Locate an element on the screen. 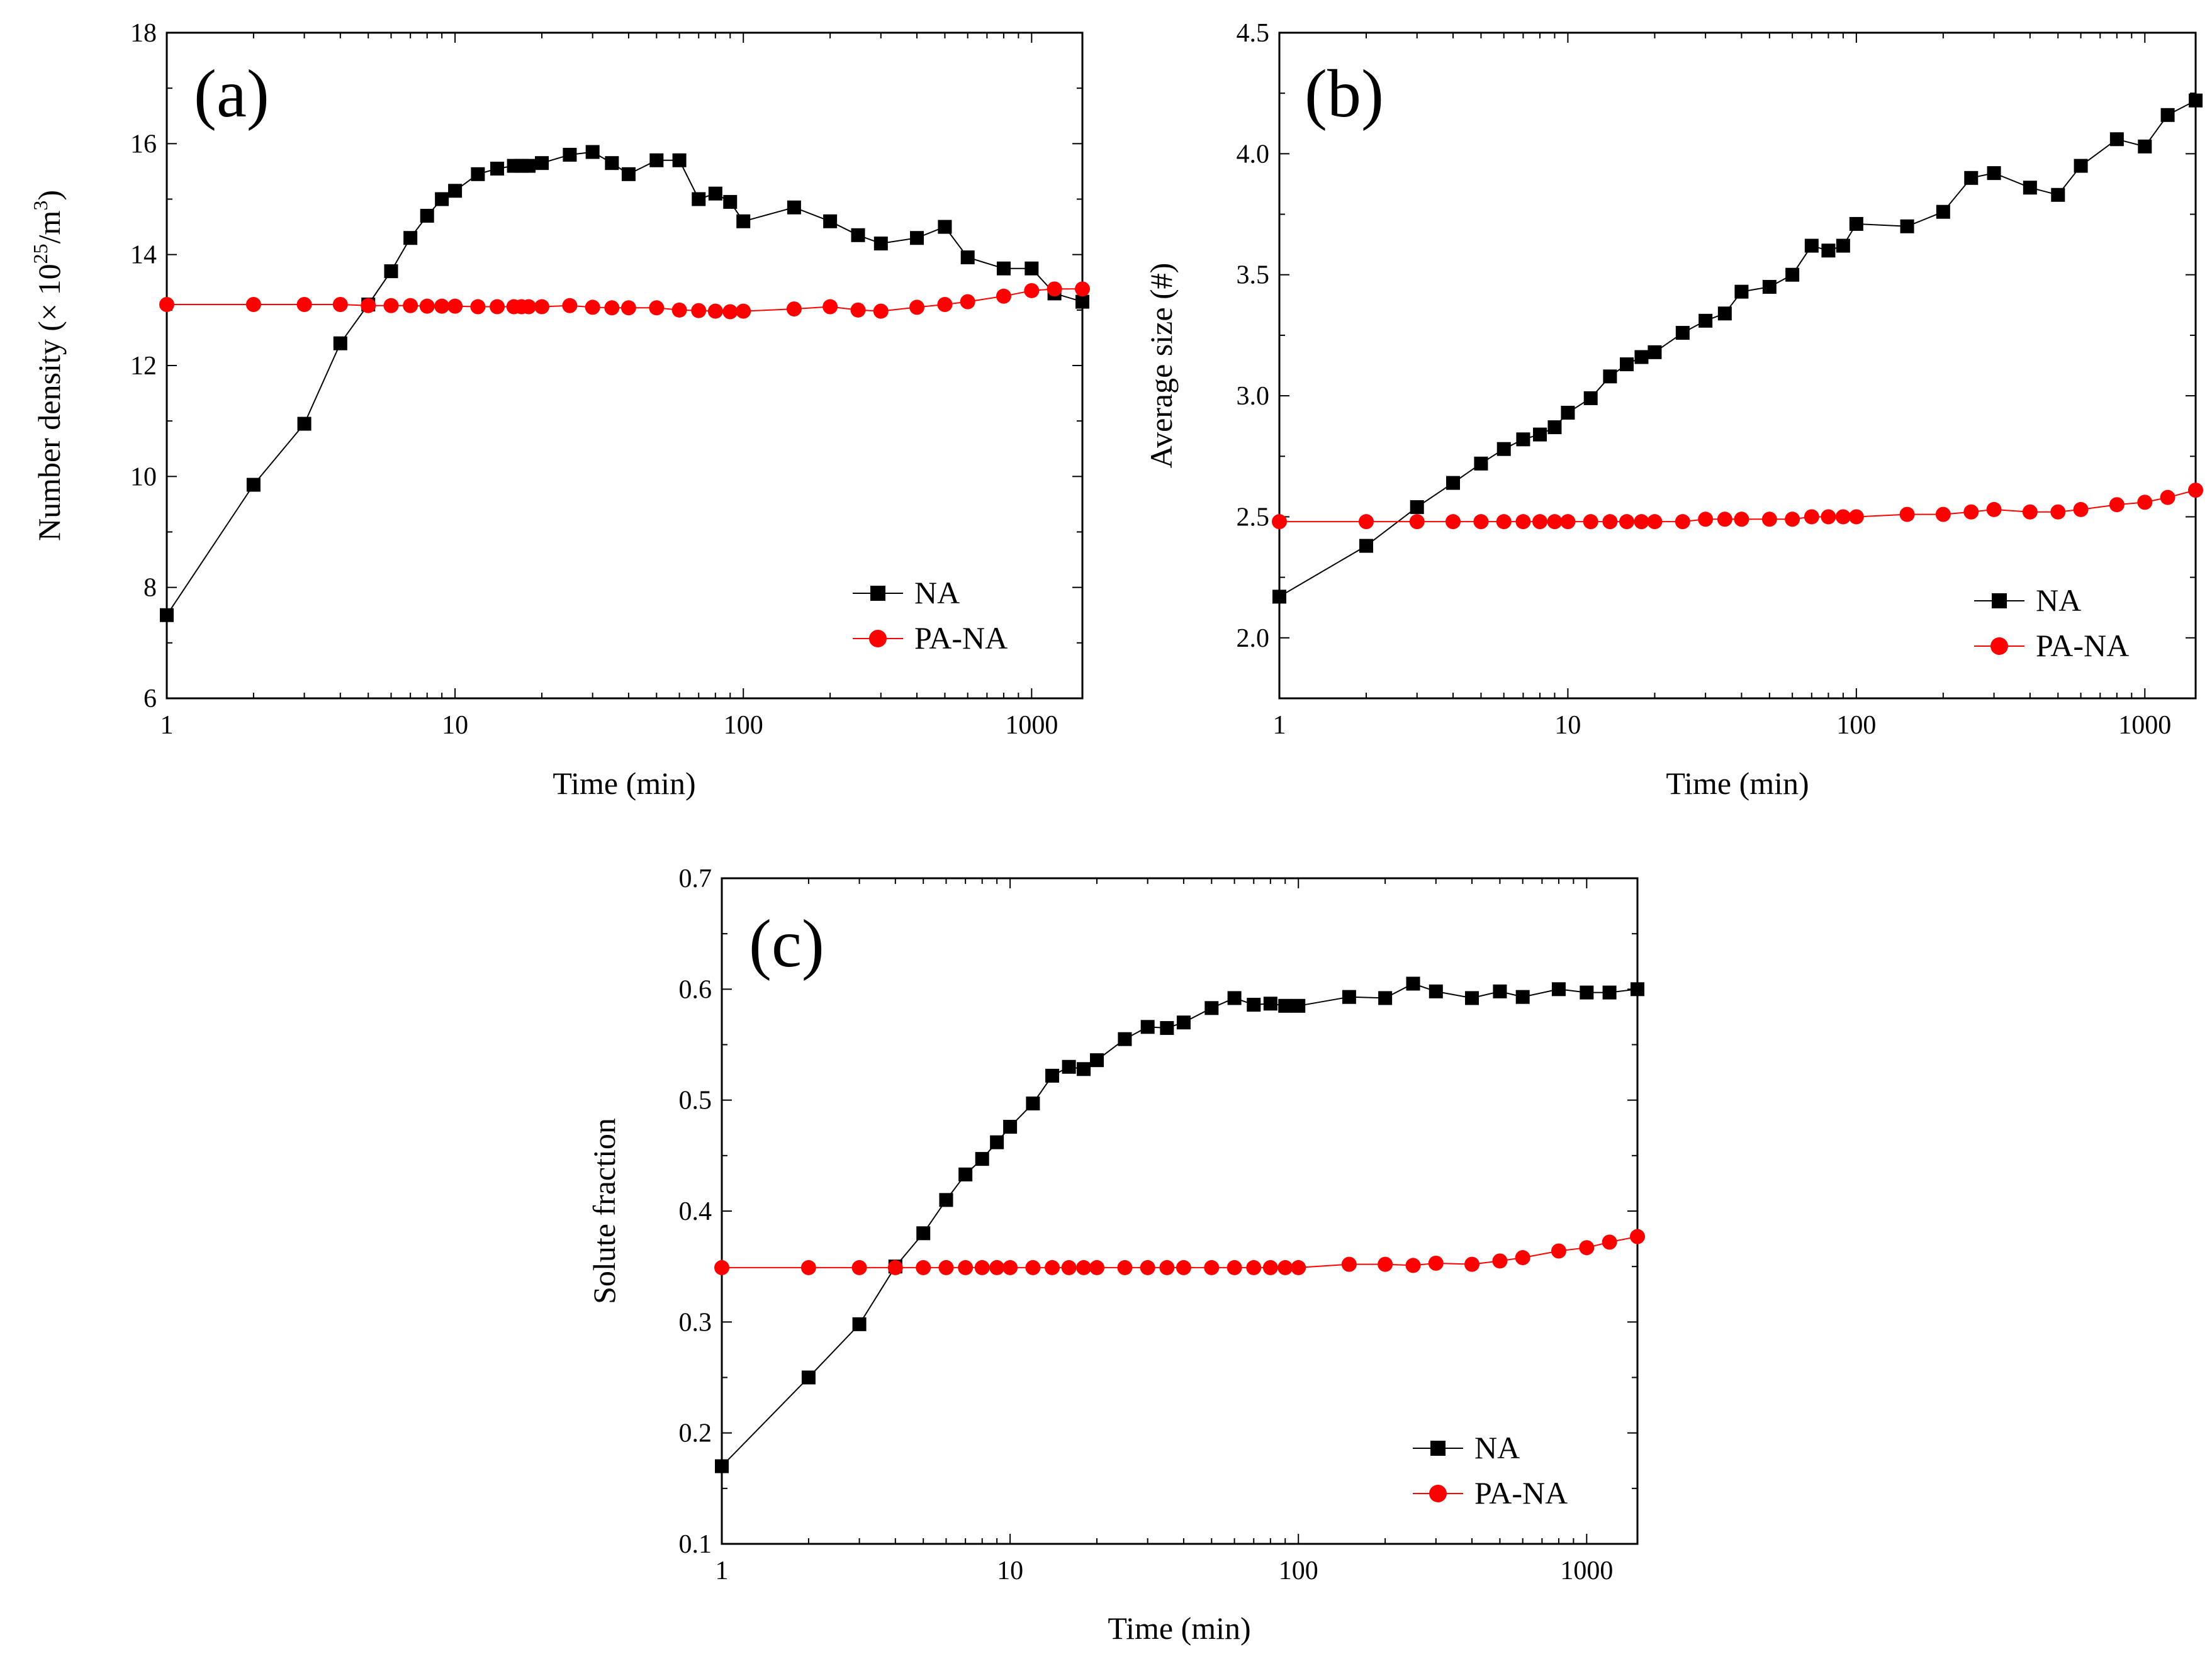 Image resolution: width=2212 pixels, height=1659 pixels. legend-pa-na-marker is located at coordinates (878, 638).